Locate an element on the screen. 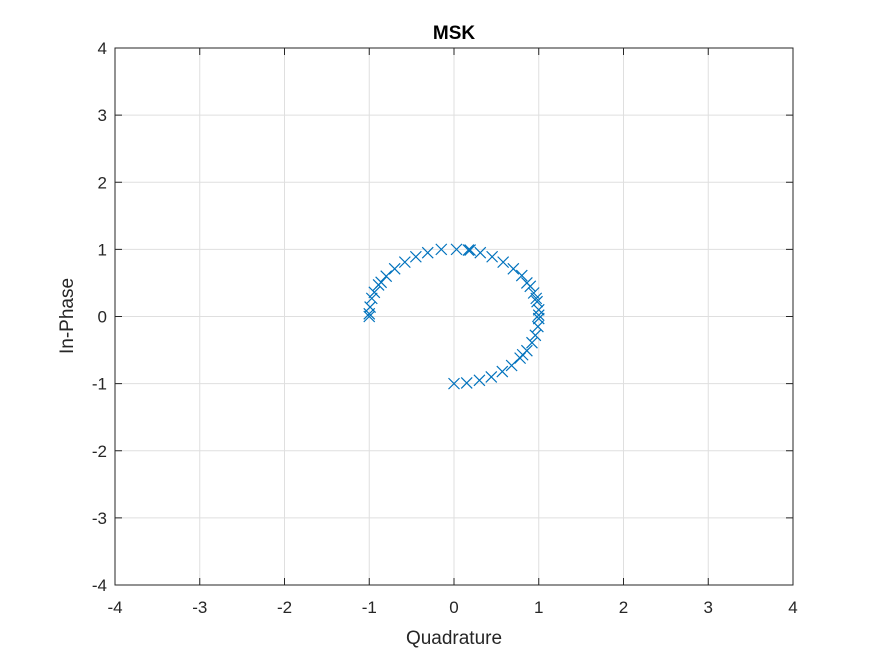  x-tick-labels: -4 -3 -2 -1 0 1 2 3 4 is located at coordinates (452, 607).